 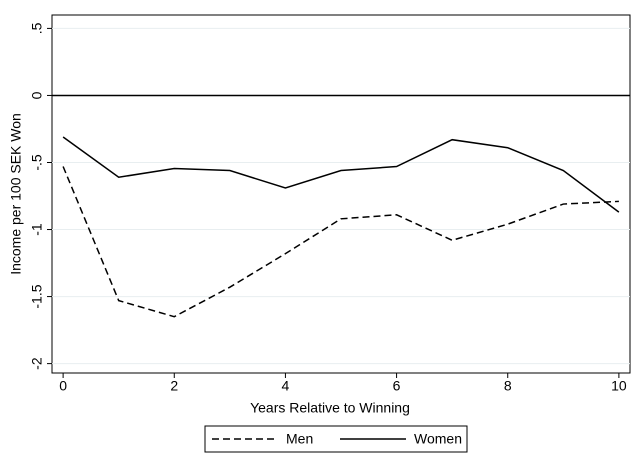 What do you see at coordinates (286, 386) in the screenshot?
I see `x-tick-label: 4` at bounding box center [286, 386].